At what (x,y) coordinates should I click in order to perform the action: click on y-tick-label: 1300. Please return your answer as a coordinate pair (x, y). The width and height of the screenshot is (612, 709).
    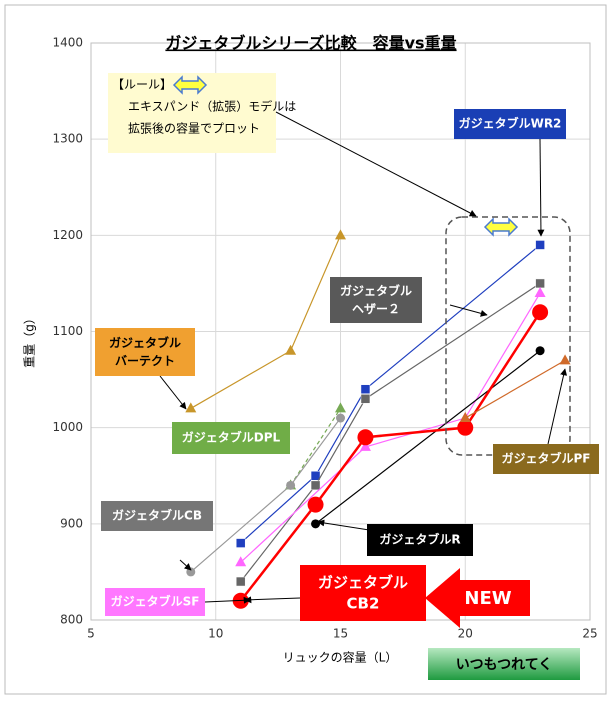
    Looking at the image, I should click on (67, 139).